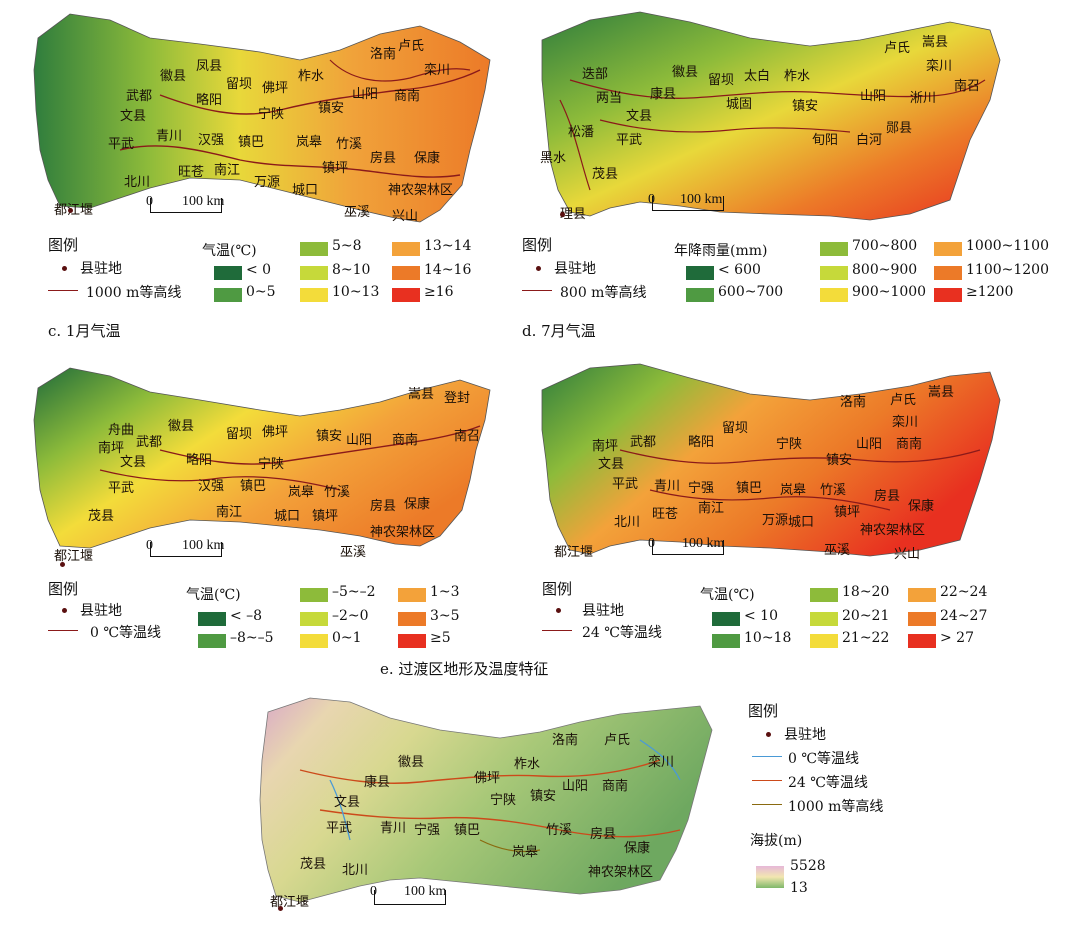  What do you see at coordinates (824, 759) in the screenshot?
I see `legend-line-0c-label: 0 ℃等温线` at bounding box center [824, 759].